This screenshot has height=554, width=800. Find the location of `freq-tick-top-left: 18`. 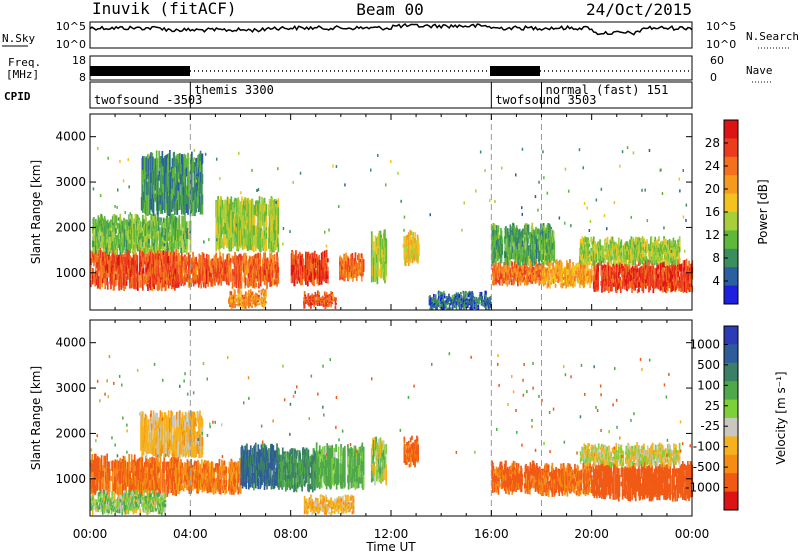

freq-tick-top-left: 18 is located at coordinates (79, 60).